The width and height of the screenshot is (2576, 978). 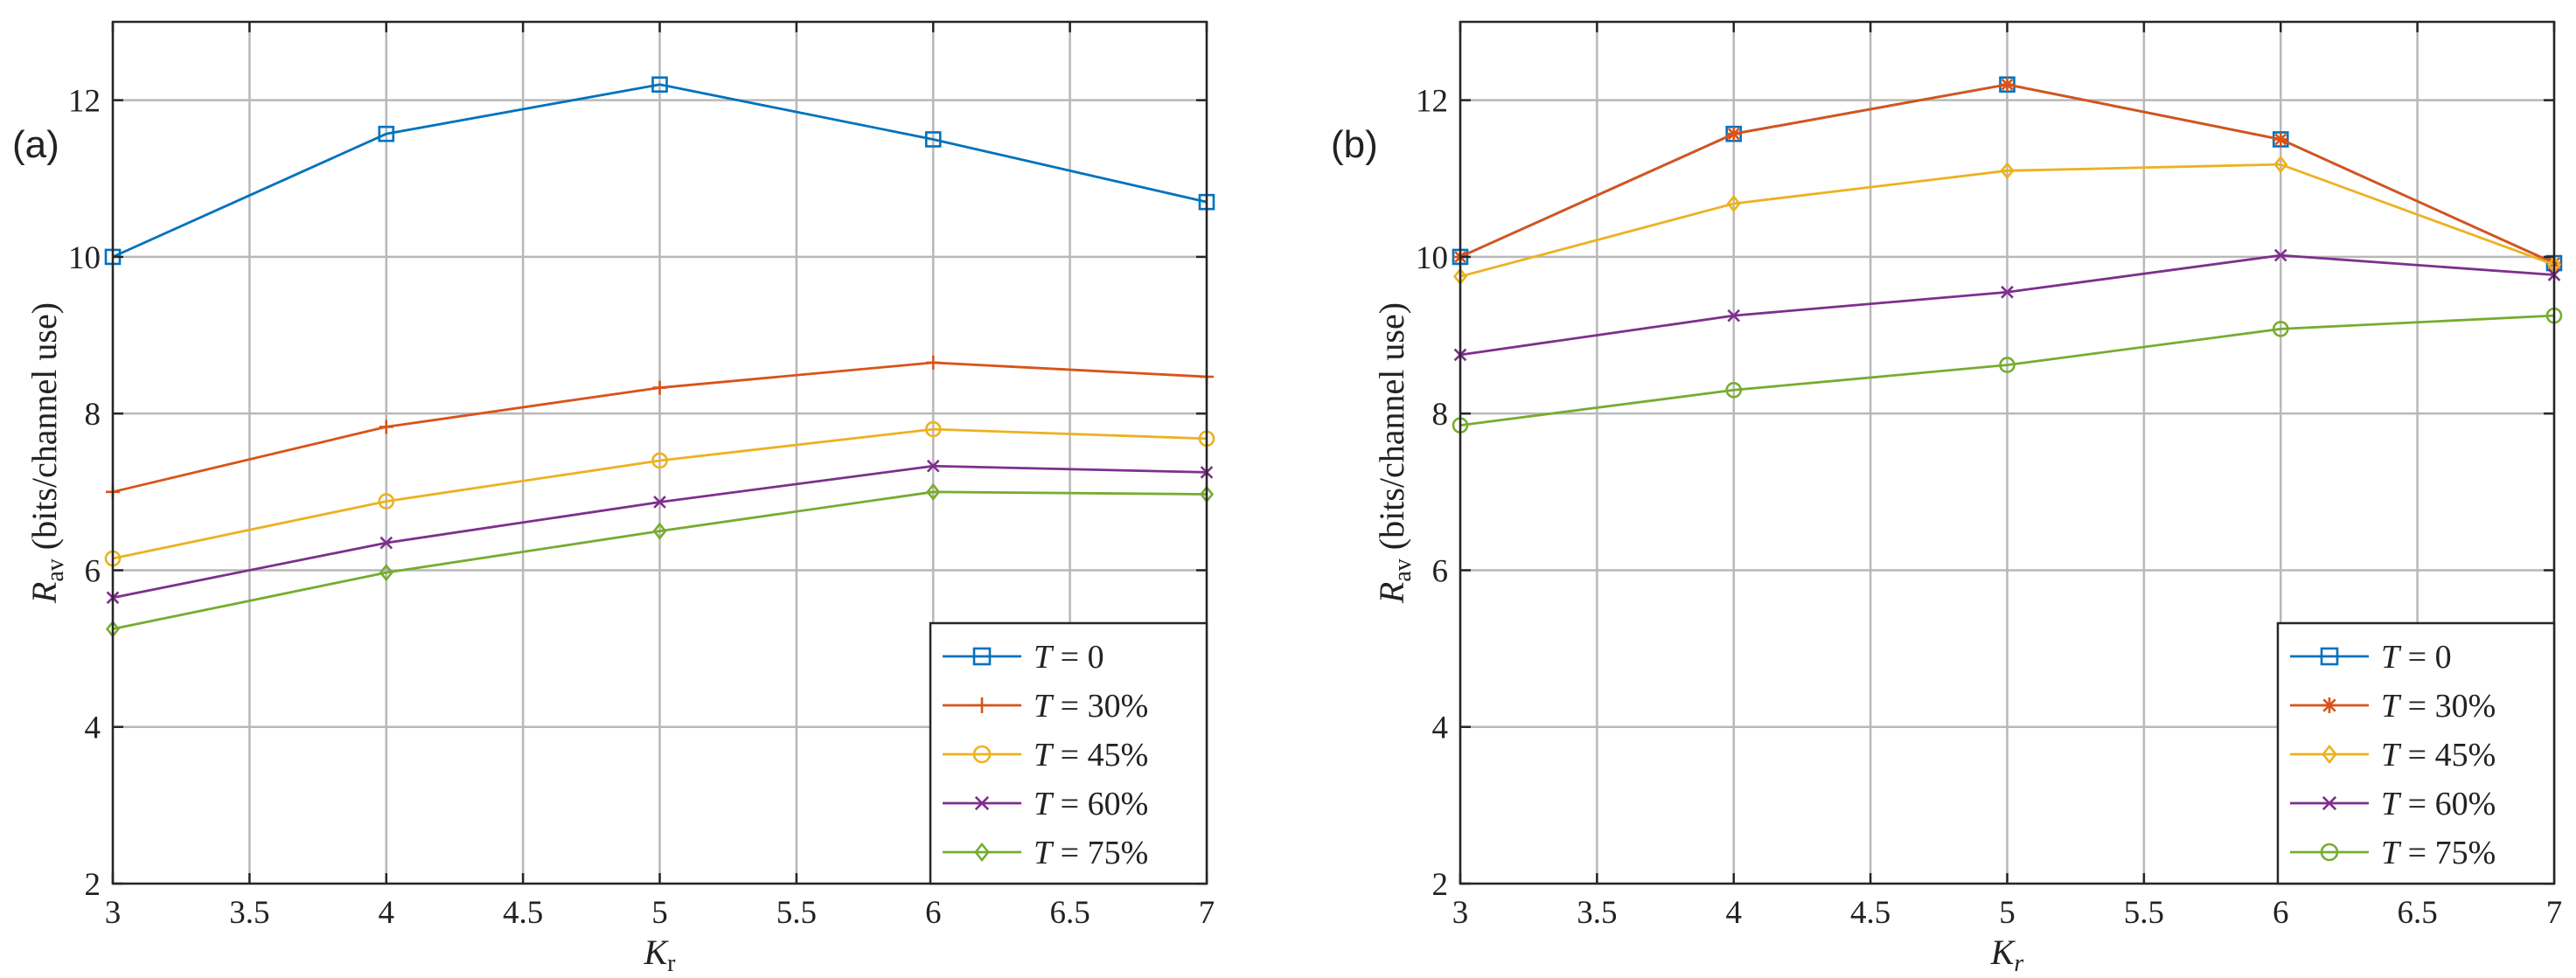 I want to click on legend-label: T = 75%, so click(x=1091, y=853).